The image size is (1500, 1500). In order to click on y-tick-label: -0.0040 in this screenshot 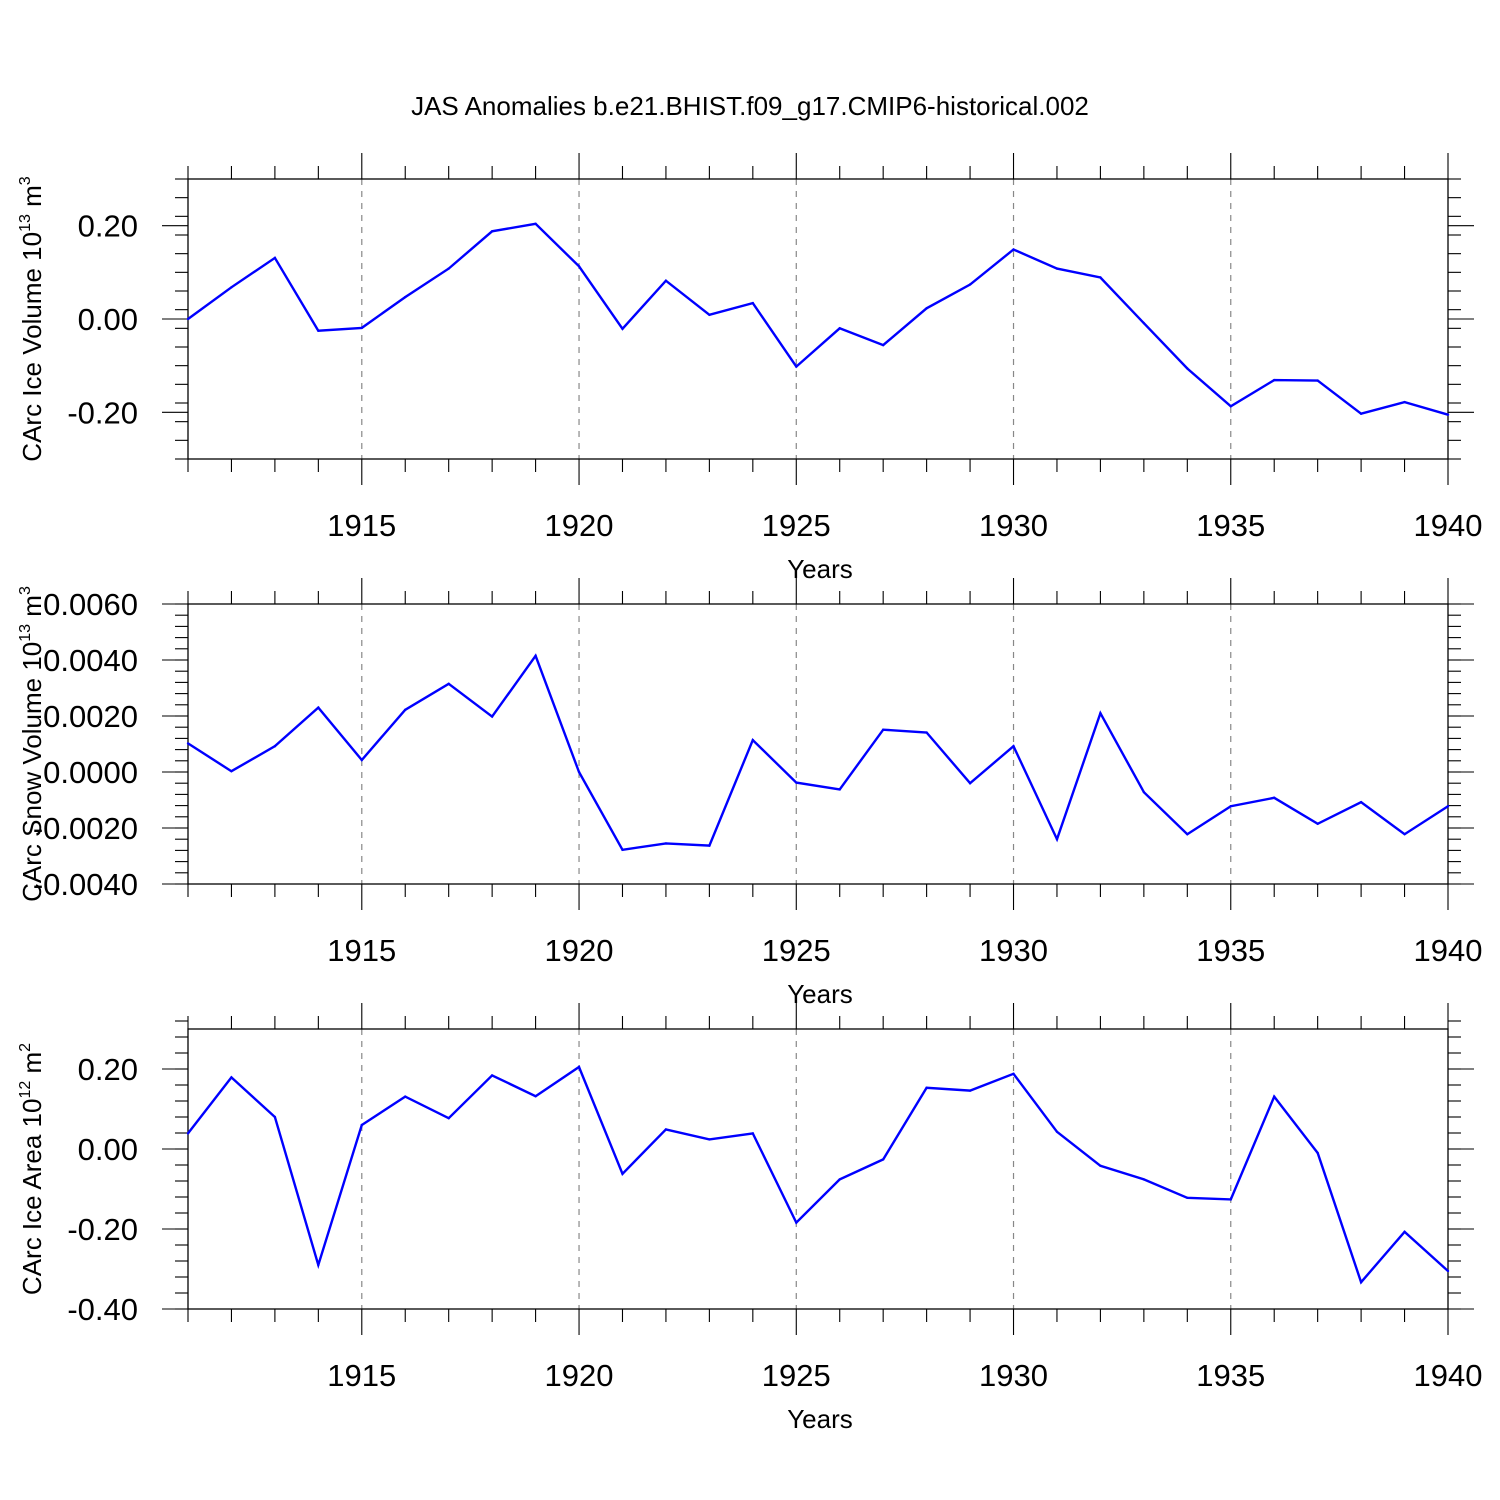, I will do `click(85, 884)`.